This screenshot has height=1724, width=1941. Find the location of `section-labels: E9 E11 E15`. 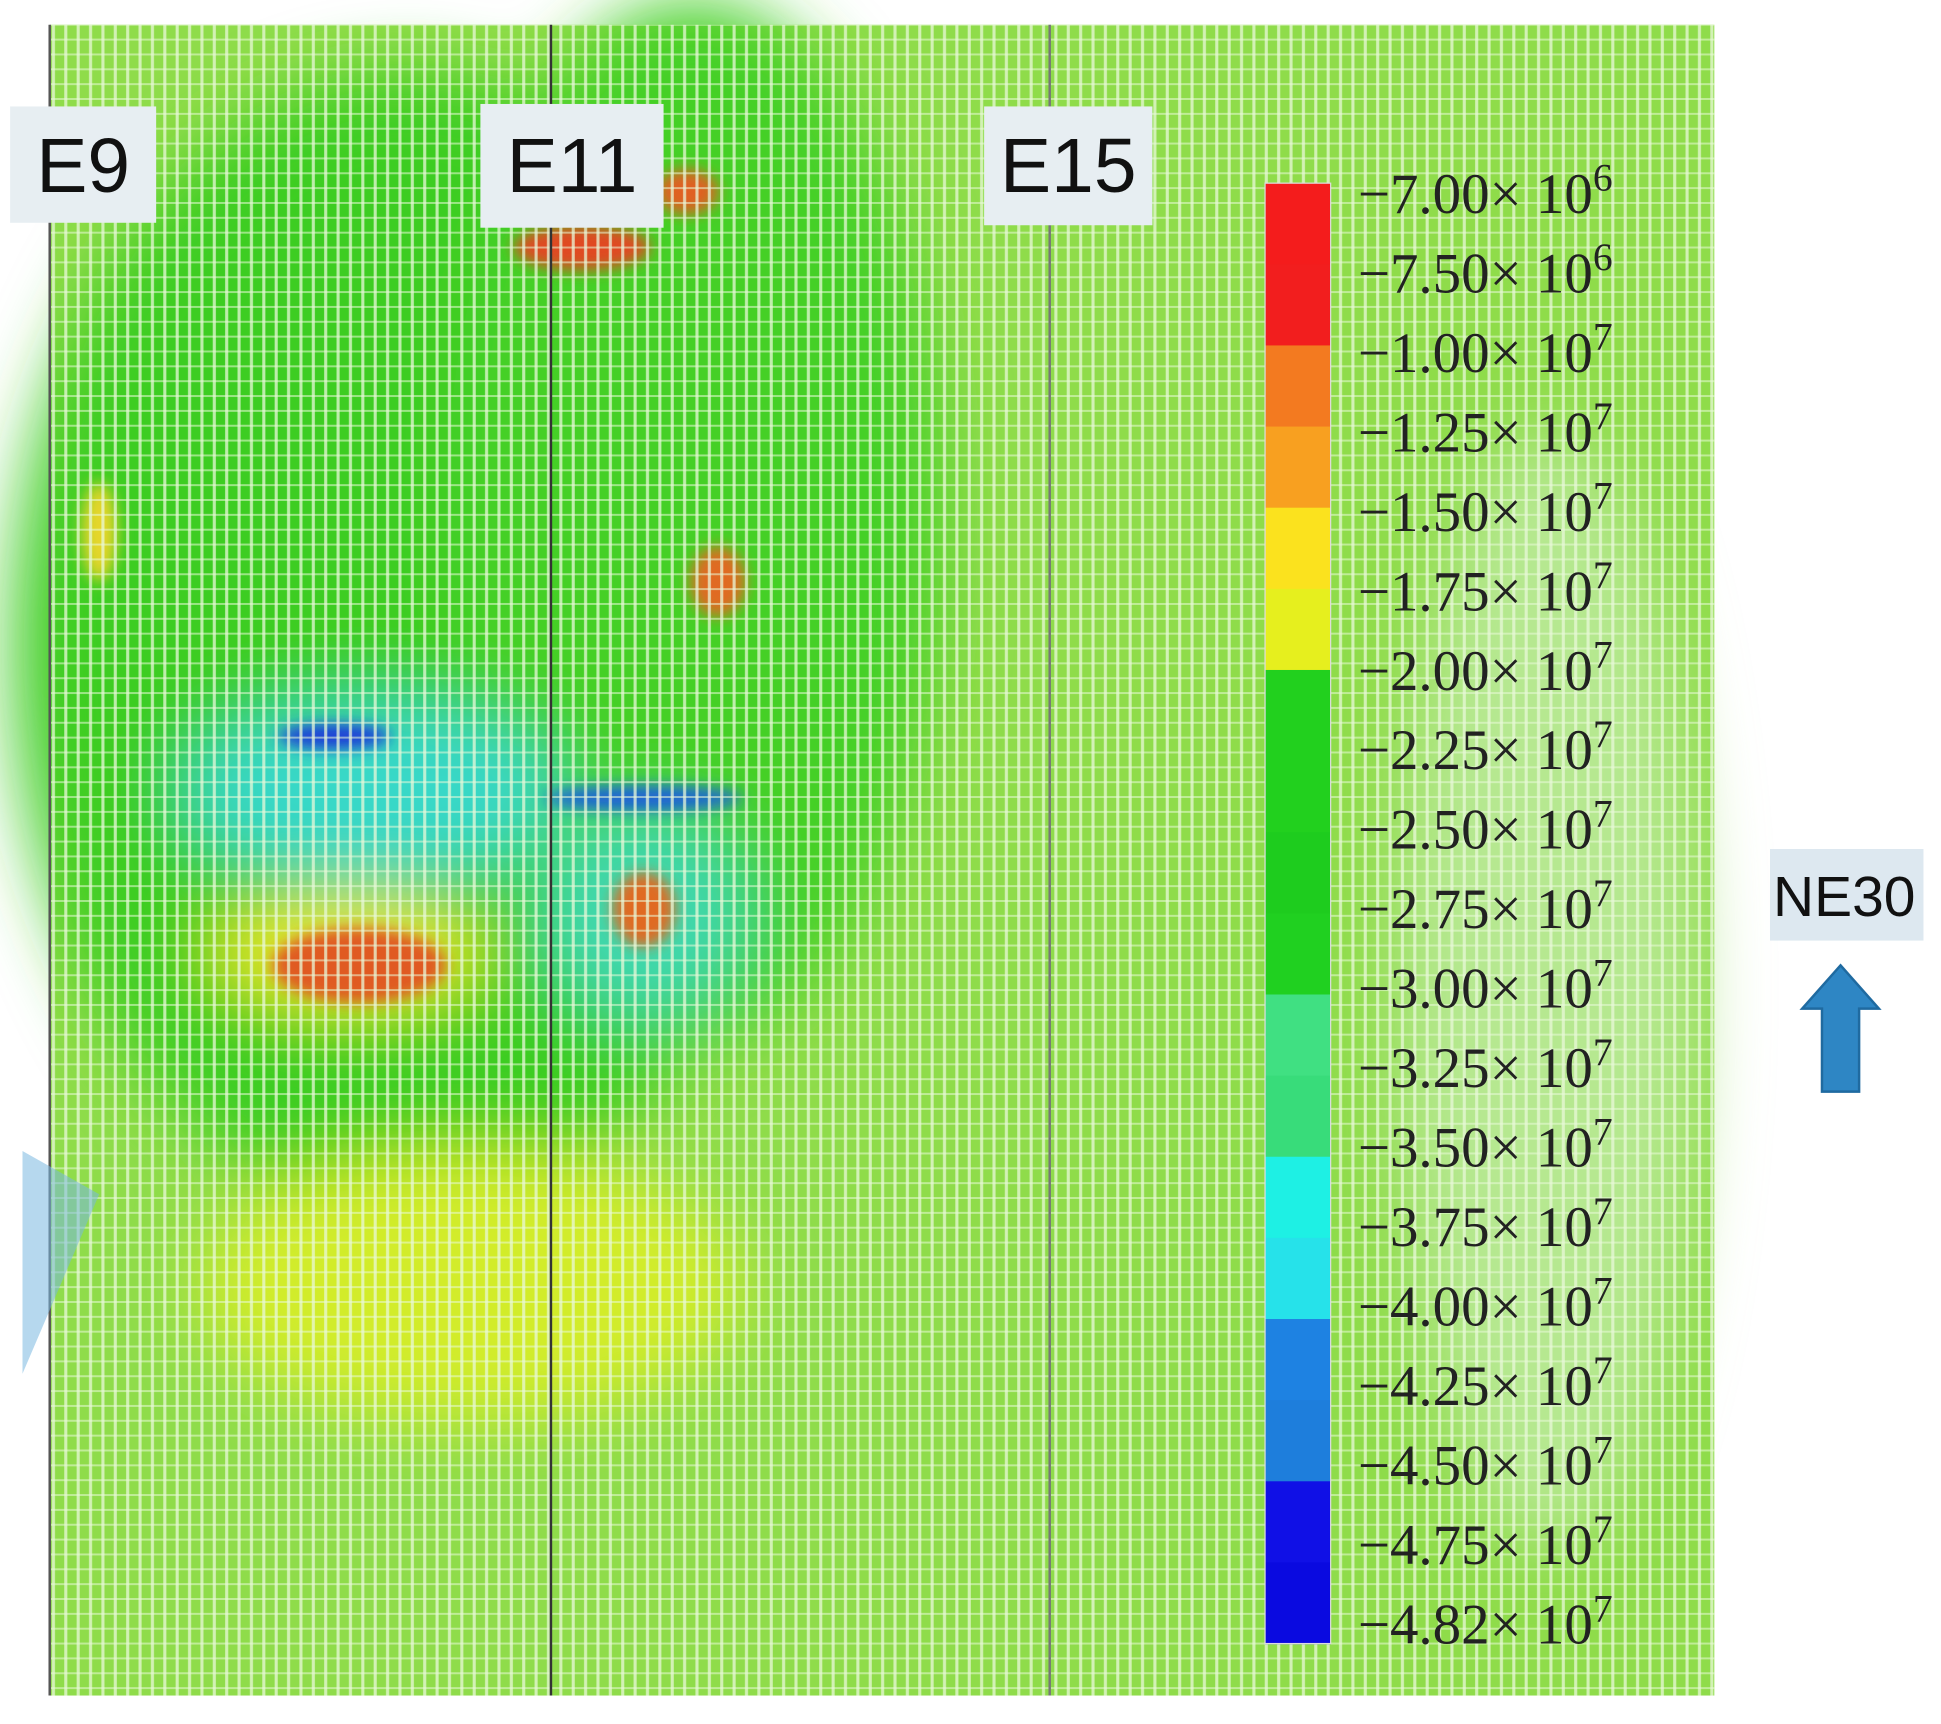

section-labels: E9 E11 E15 is located at coordinates (581, 165).